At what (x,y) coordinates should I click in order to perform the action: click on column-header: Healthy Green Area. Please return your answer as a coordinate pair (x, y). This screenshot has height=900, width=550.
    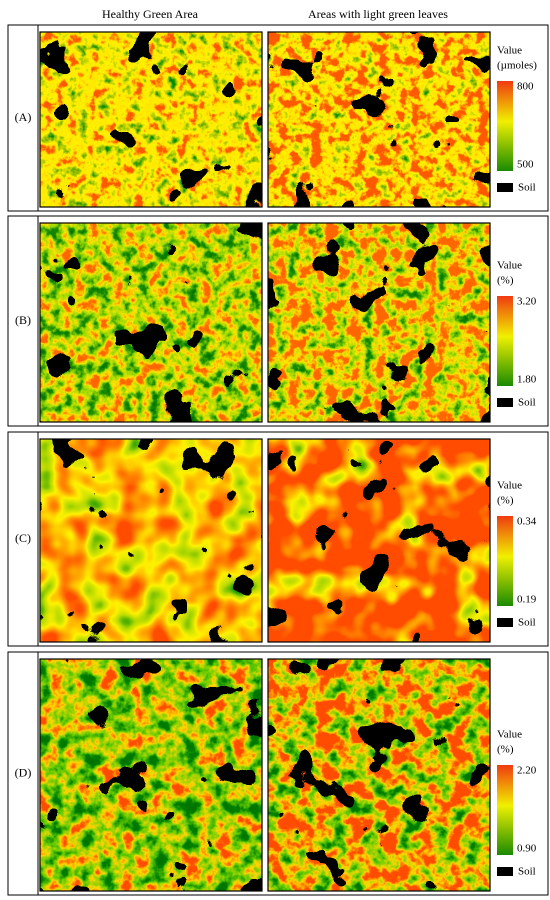
    Looking at the image, I should click on (150, 14).